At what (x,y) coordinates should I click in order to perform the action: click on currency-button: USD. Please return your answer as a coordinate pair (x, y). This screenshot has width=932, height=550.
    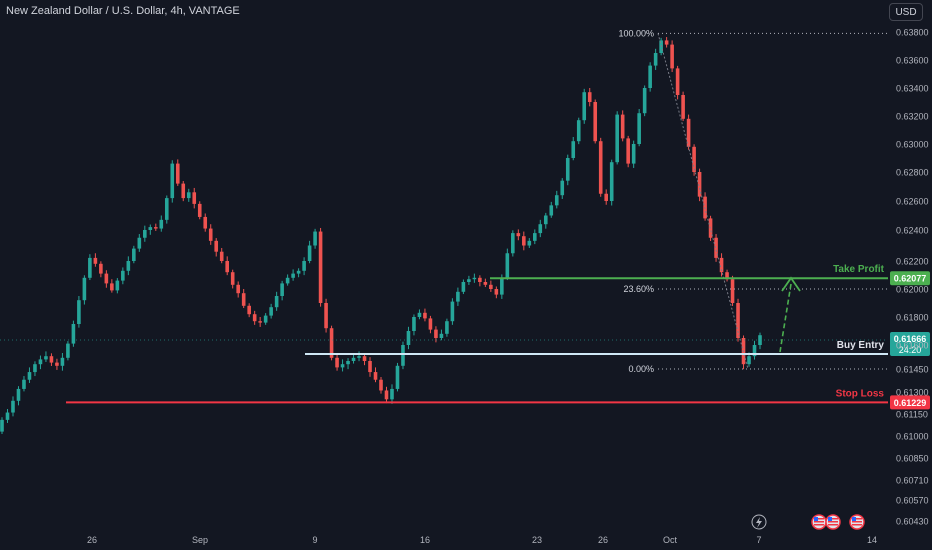
    Looking at the image, I should click on (906, 12).